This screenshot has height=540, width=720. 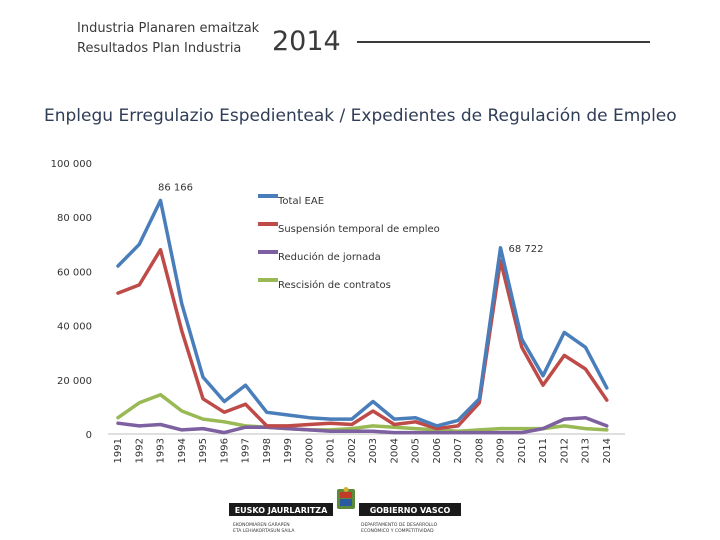 I want to click on x-tick-label-2001: 2001, so click(x=331, y=450).